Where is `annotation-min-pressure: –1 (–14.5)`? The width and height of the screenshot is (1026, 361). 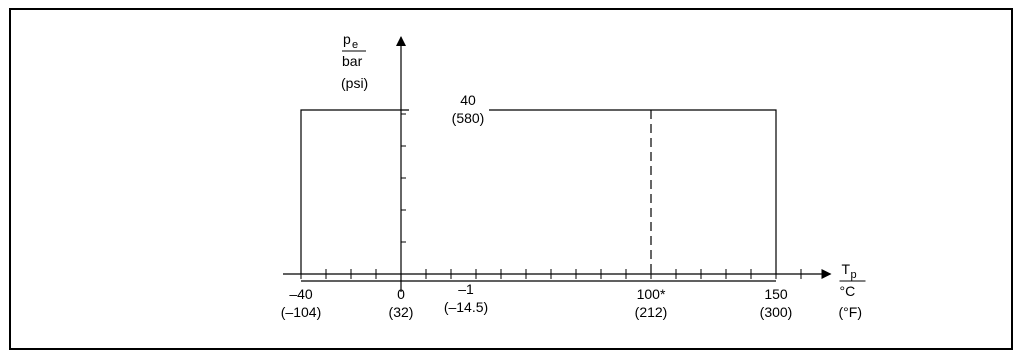
annotation-min-pressure: –1 (–14.5) is located at coordinates (466, 298).